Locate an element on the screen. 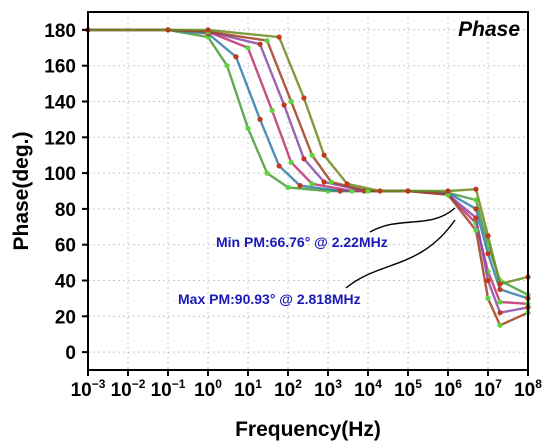  x-tick-label: 10⁻¹ is located at coordinates (168, 389).